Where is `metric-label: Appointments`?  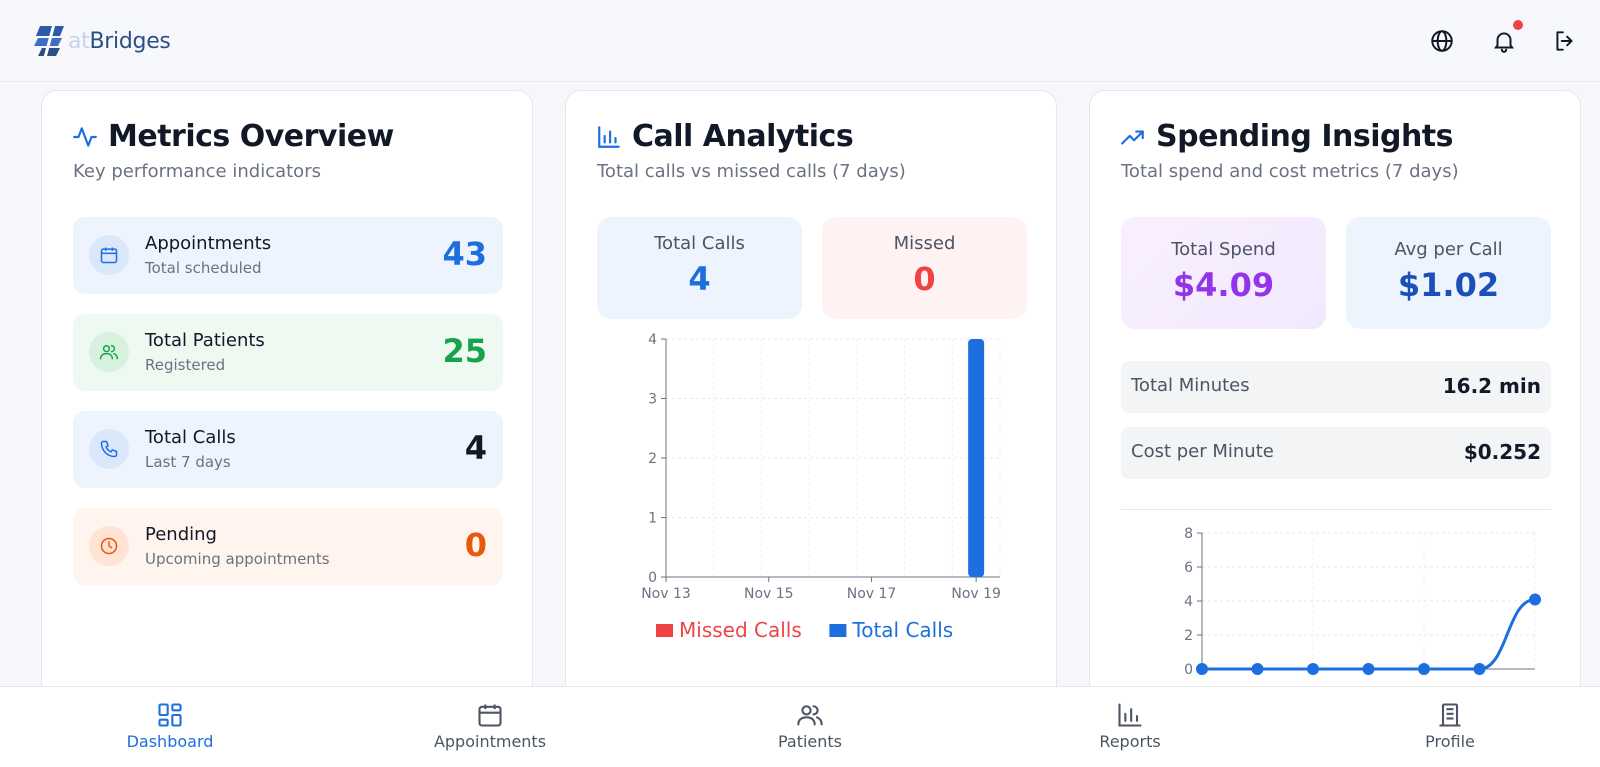
metric-label: Appointments is located at coordinates (208, 243).